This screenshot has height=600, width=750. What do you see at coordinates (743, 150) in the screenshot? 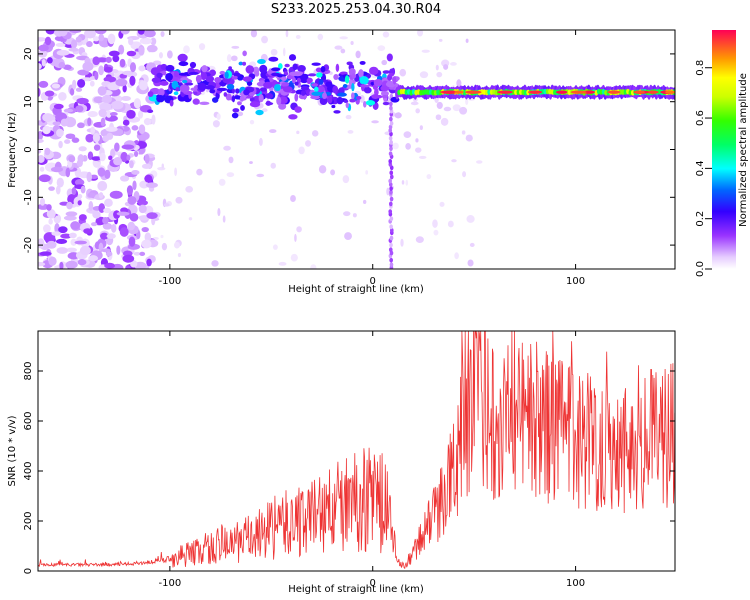
I see `colorbar-title: Normalized spectral amplitude` at bounding box center [743, 150].